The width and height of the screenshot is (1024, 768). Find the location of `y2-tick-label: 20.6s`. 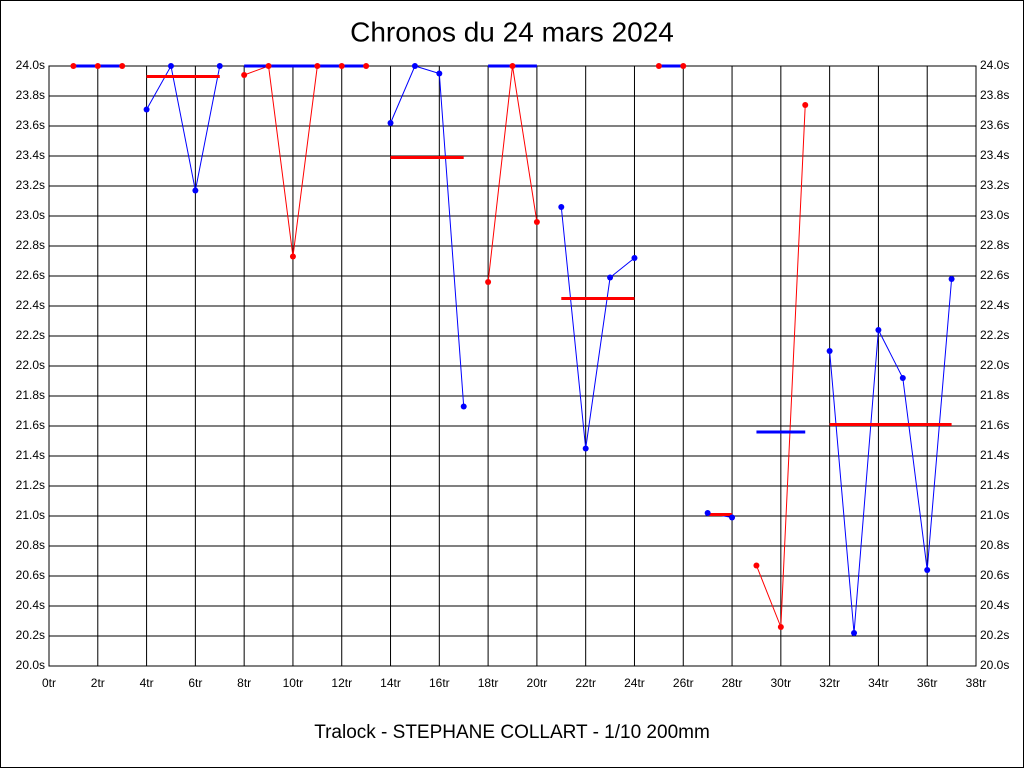

y2-tick-label: 20.6s is located at coordinates (994, 575).